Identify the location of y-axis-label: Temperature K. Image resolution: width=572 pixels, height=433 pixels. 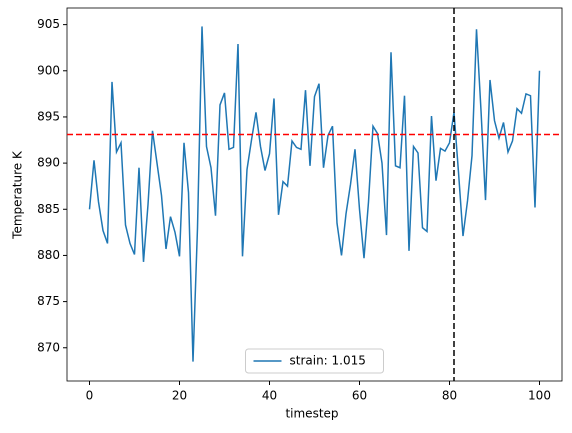
(18, 195).